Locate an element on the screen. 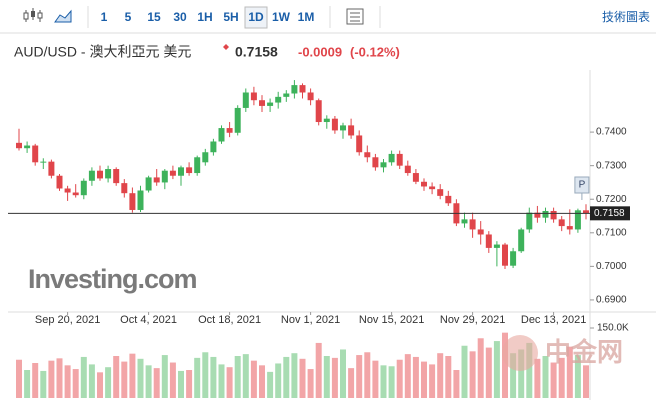 The image size is (656, 412). y-tick-label: 0.7000 is located at coordinates (611, 266).